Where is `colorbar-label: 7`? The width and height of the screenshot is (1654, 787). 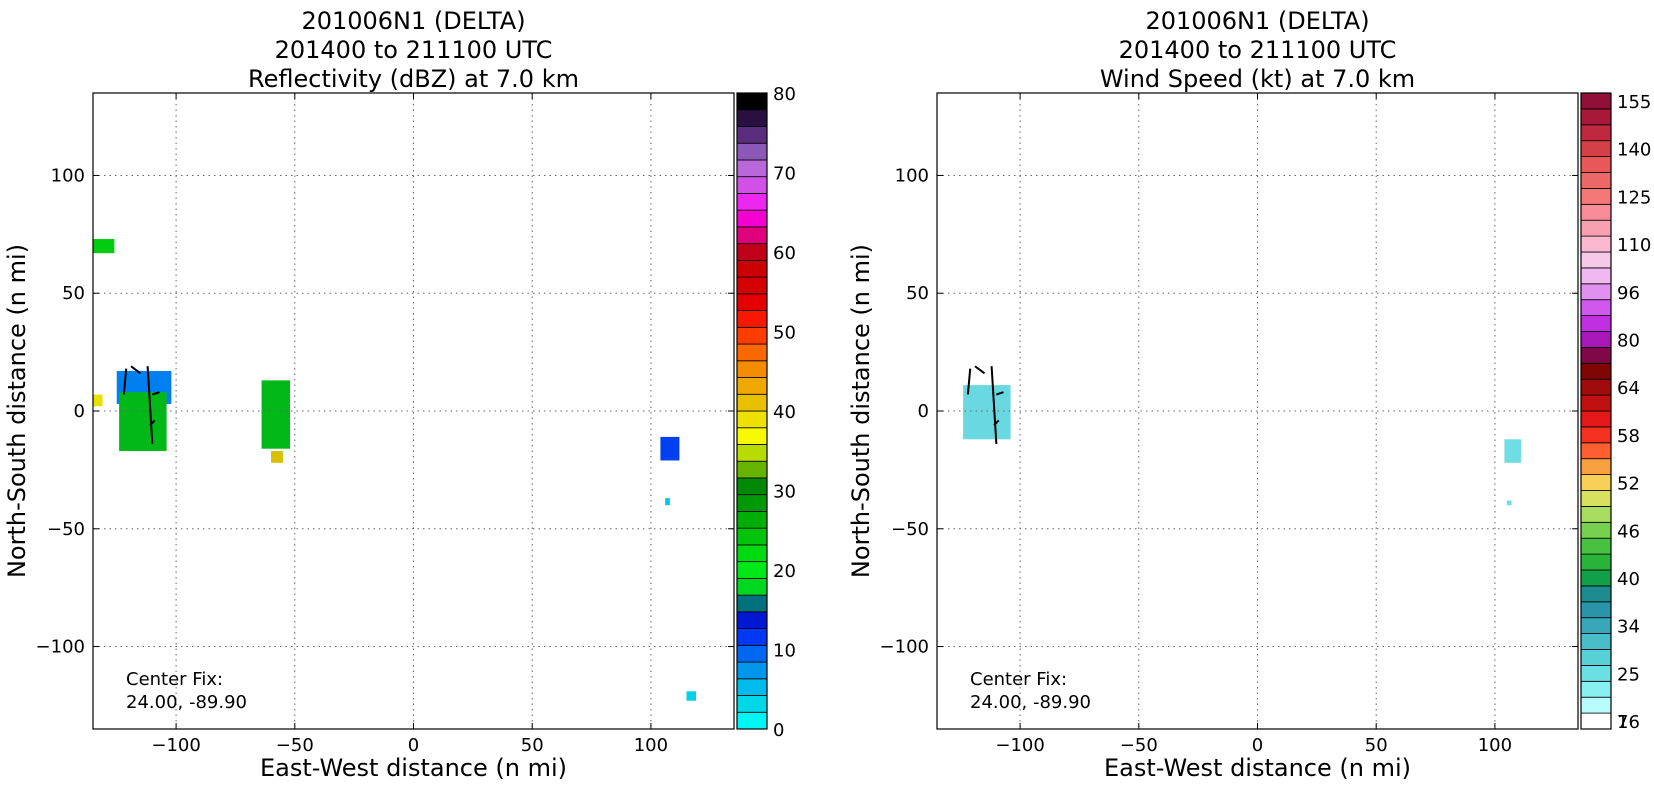
colorbar-label: 7 is located at coordinates (1622, 722).